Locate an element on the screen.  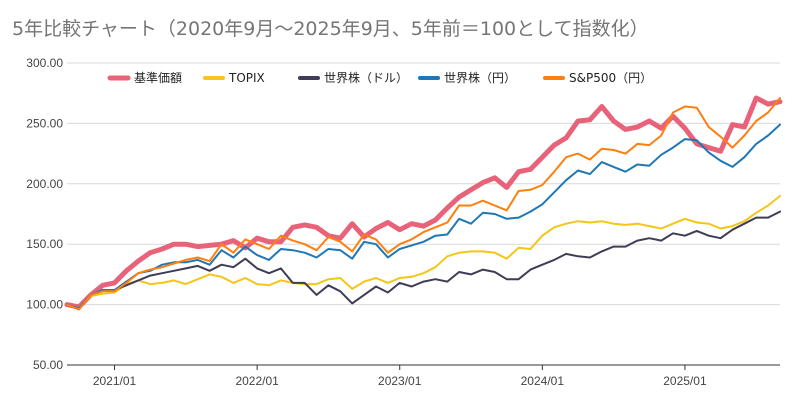
x-tick-label: 2022/01 is located at coordinates (257, 381).